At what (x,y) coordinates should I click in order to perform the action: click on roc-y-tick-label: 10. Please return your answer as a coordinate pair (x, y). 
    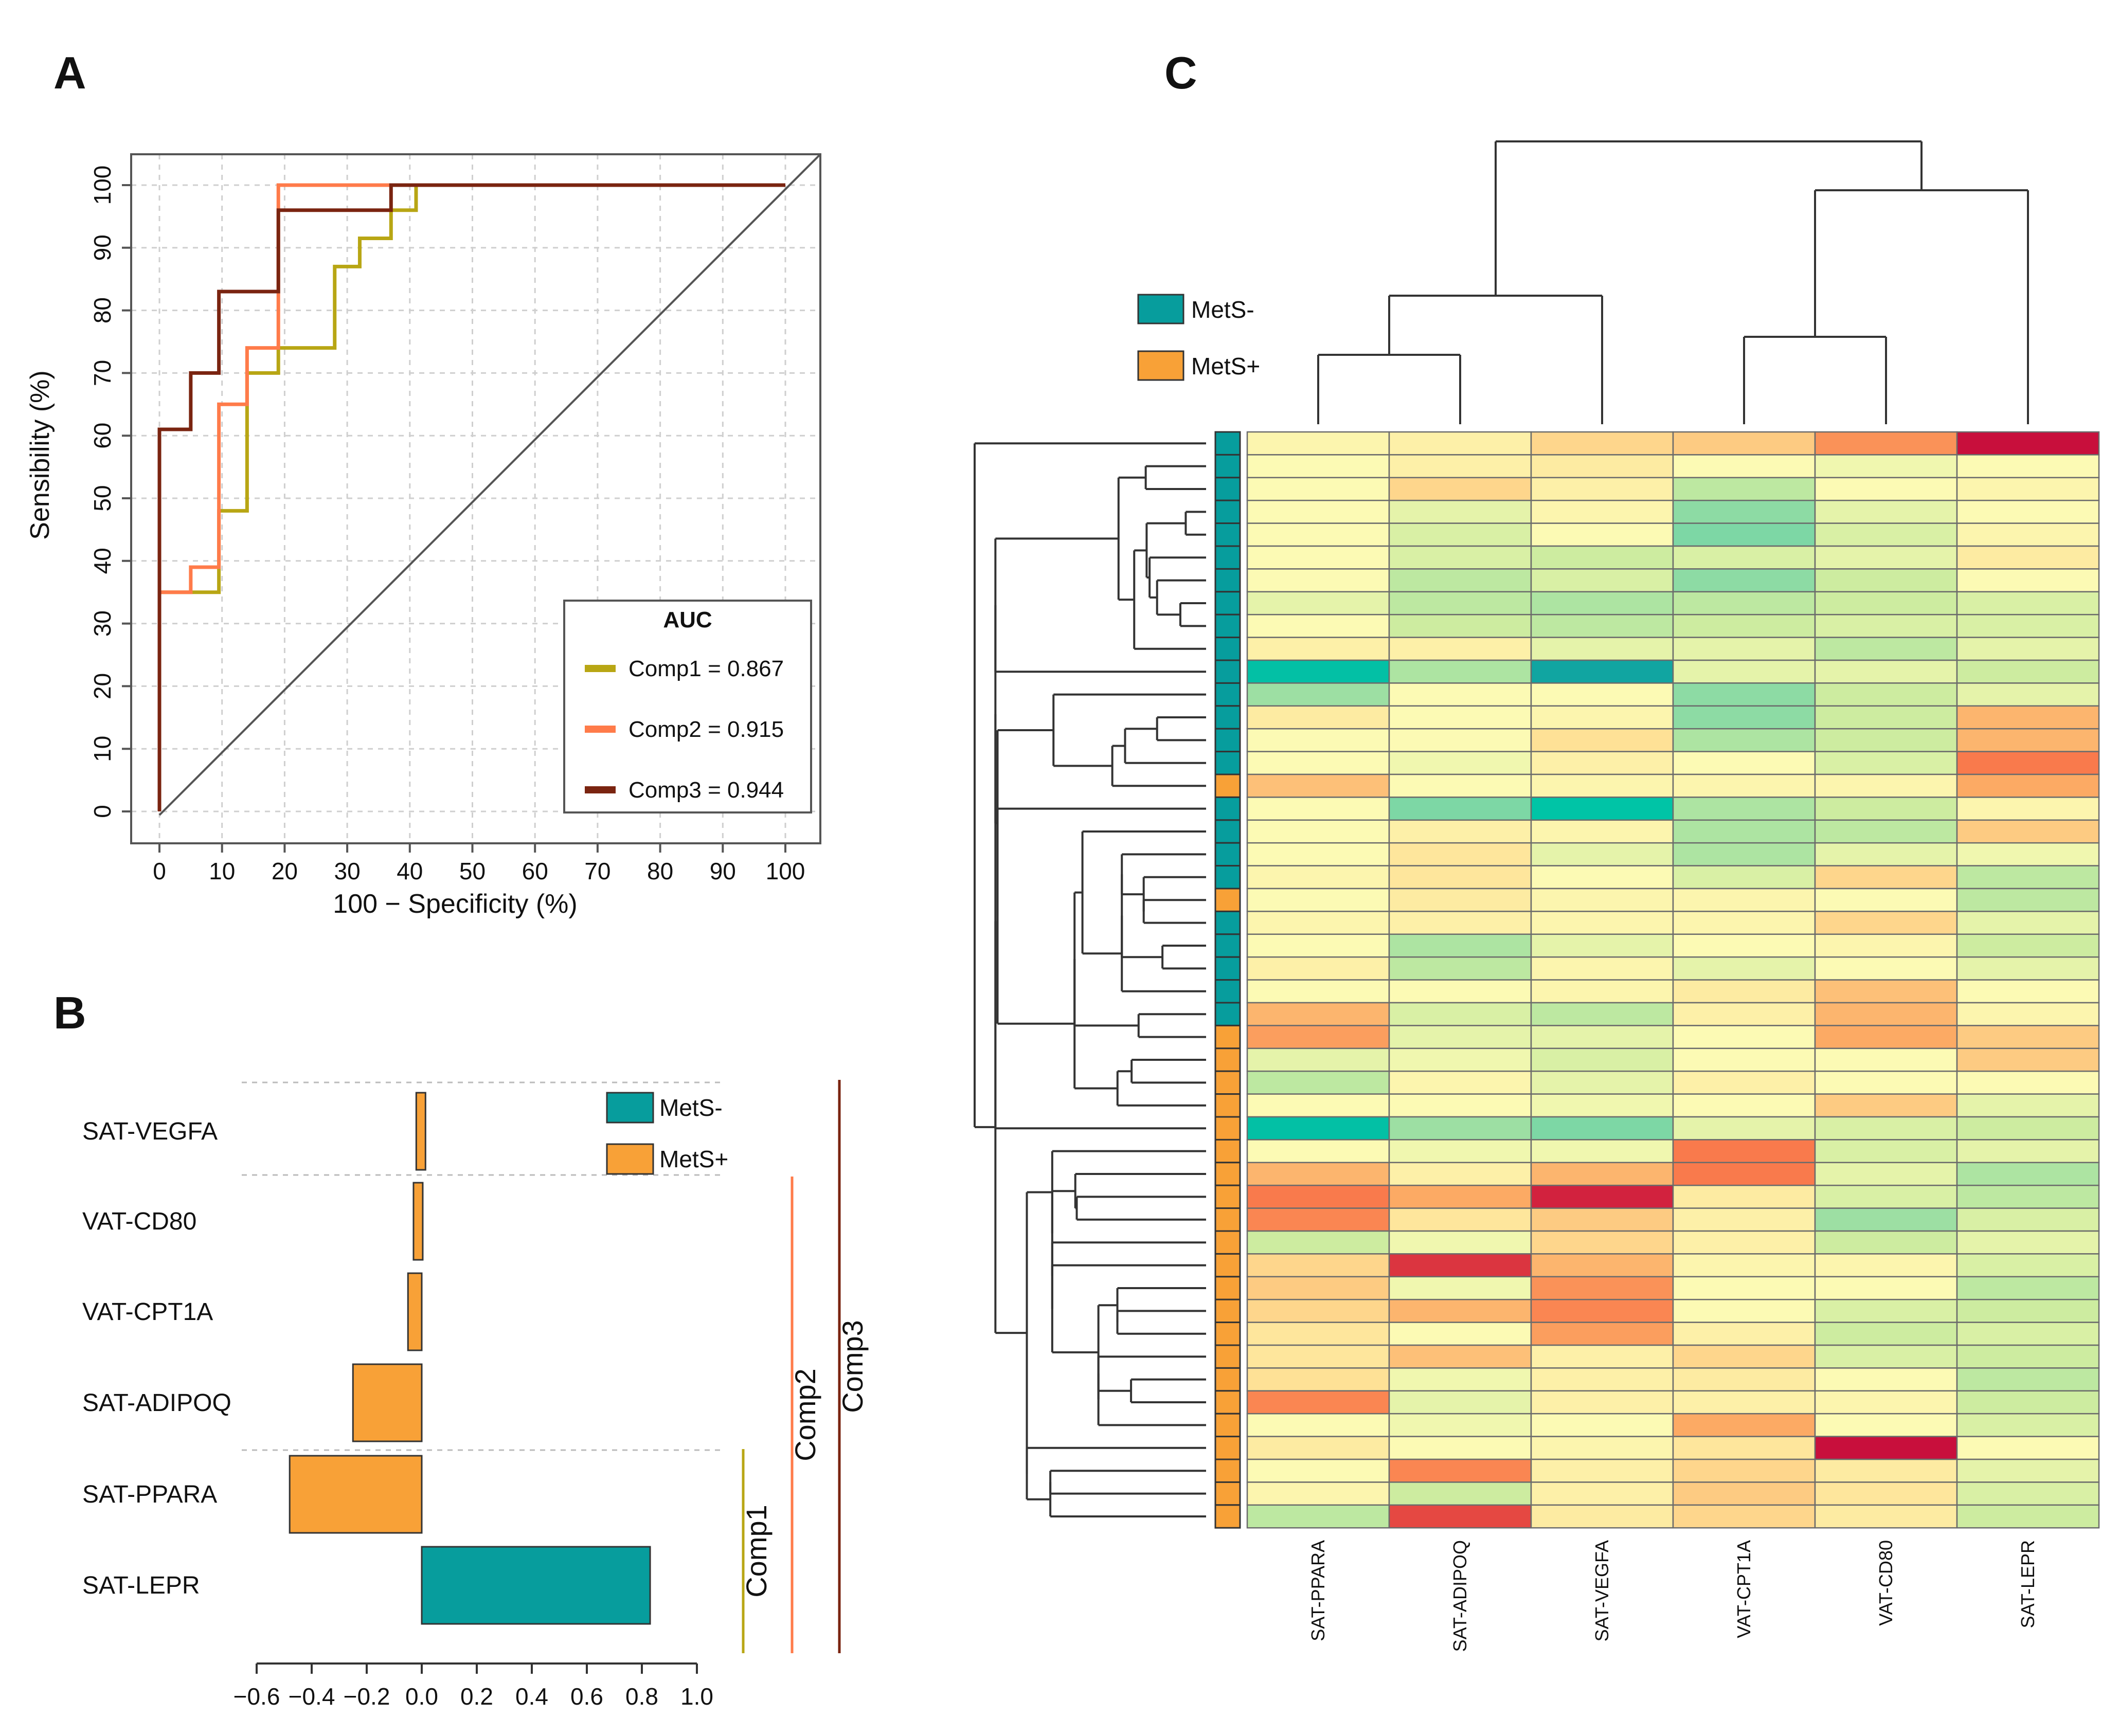
    Looking at the image, I should click on (102, 749).